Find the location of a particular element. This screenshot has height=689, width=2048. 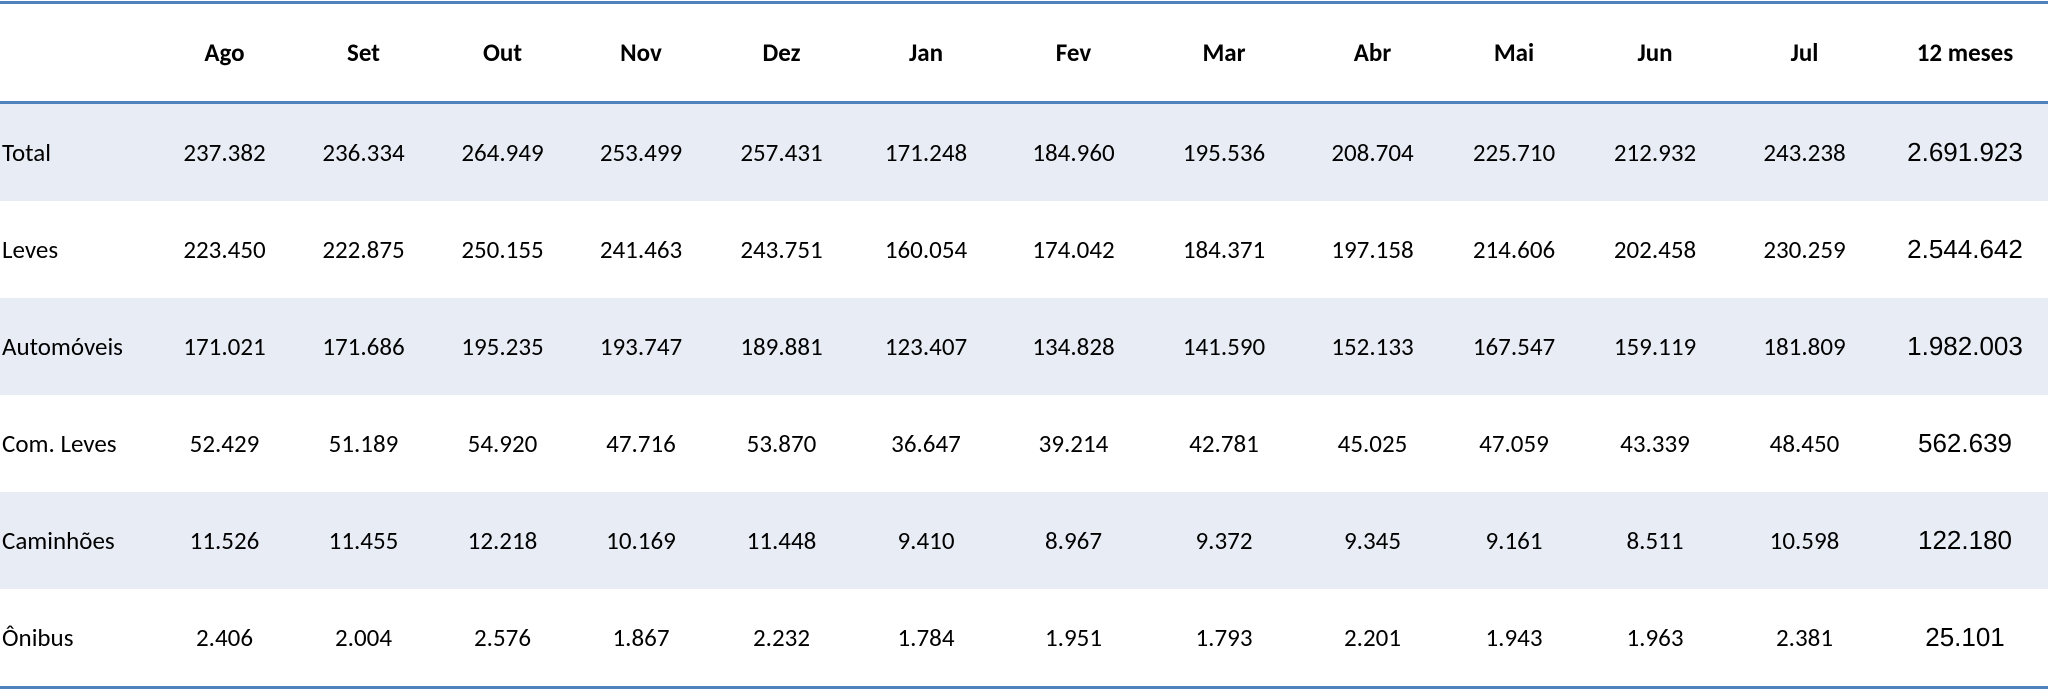

cell: 237.382 is located at coordinates (224, 152).